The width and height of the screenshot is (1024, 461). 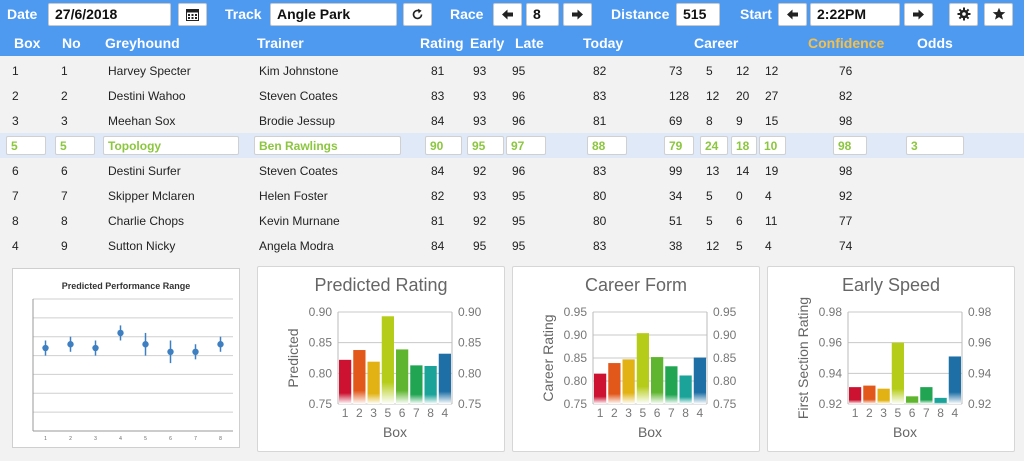 What do you see at coordinates (417, 14) in the screenshot?
I see `refresh-button` at bounding box center [417, 14].